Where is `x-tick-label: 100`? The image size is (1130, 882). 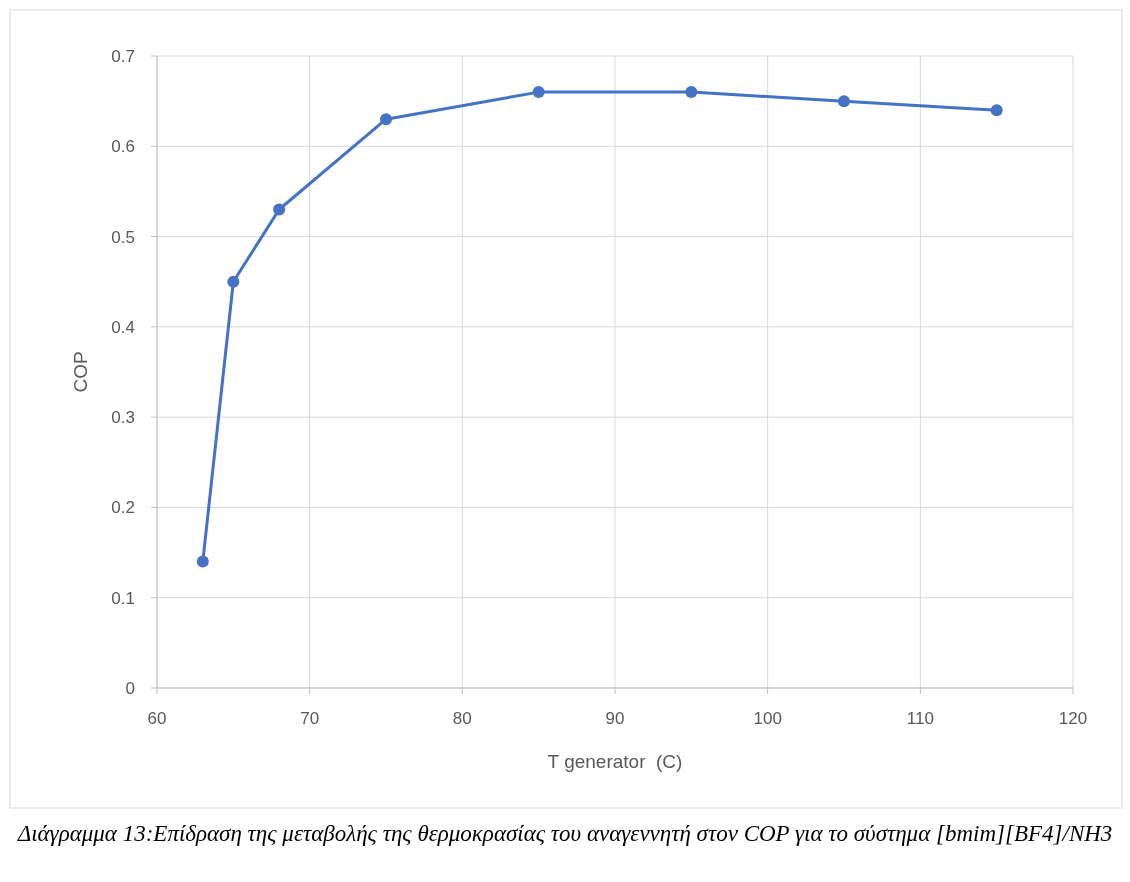
x-tick-label: 100 is located at coordinates (767, 718).